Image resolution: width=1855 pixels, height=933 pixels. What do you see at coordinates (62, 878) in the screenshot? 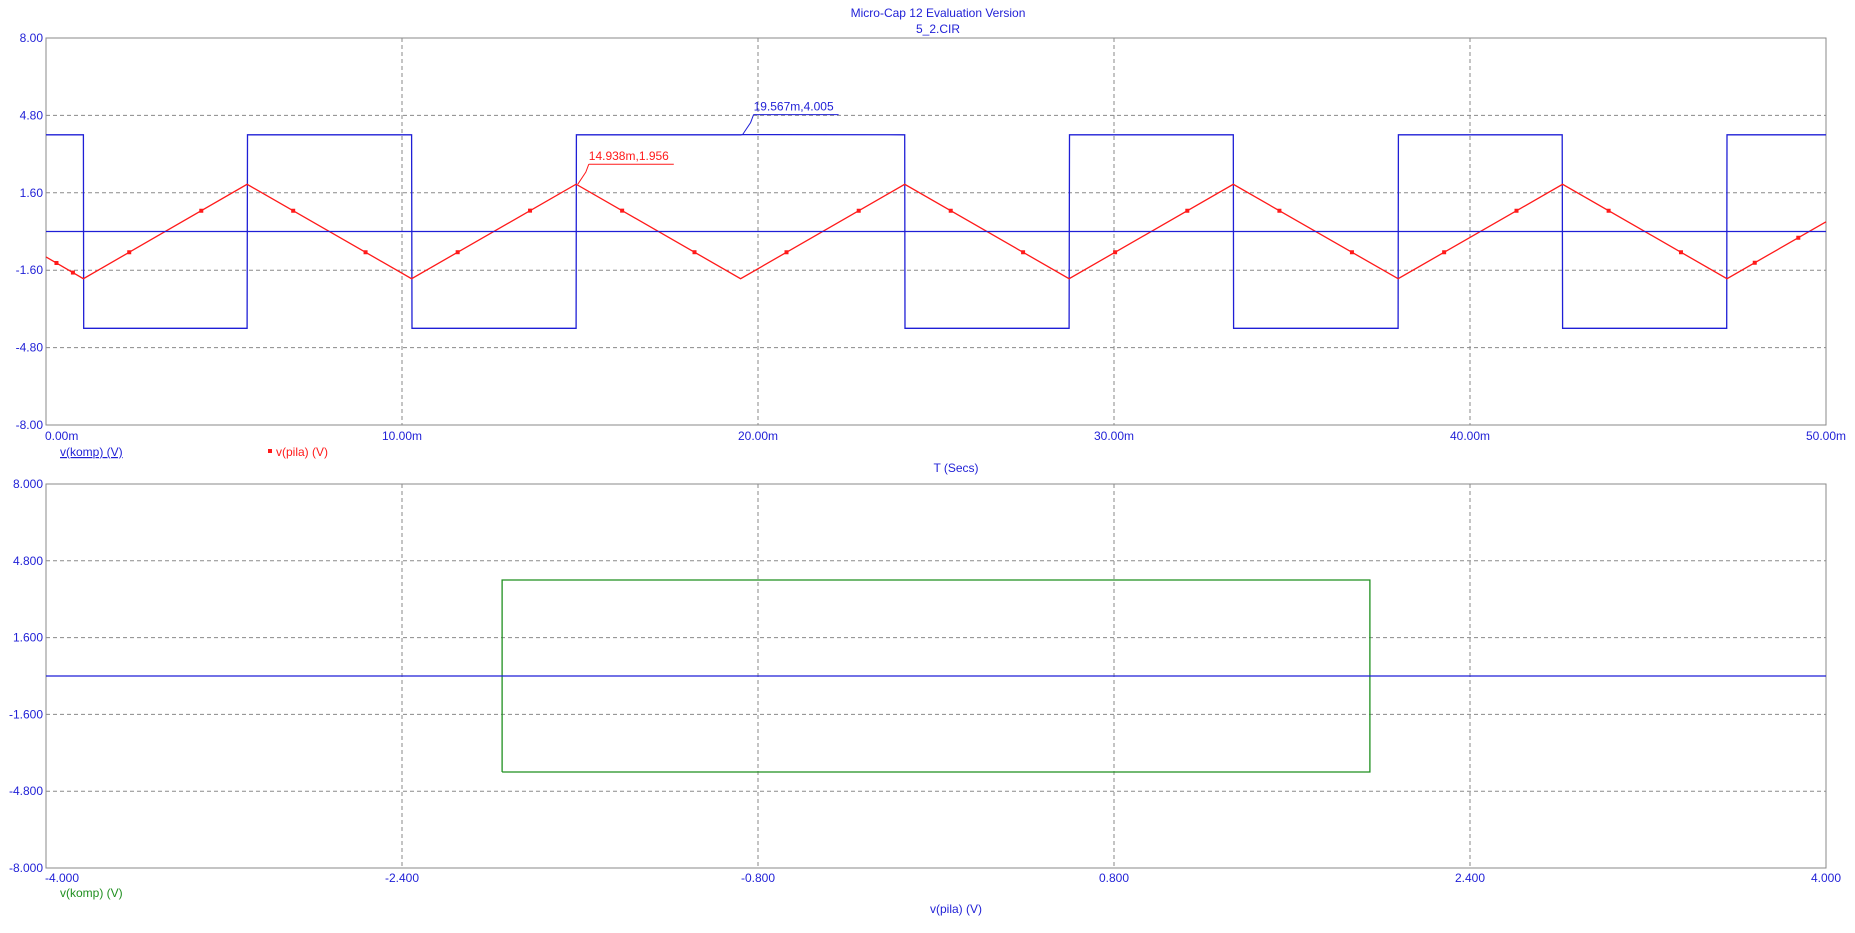
I see `x-tick-label: -4.000` at bounding box center [62, 878].